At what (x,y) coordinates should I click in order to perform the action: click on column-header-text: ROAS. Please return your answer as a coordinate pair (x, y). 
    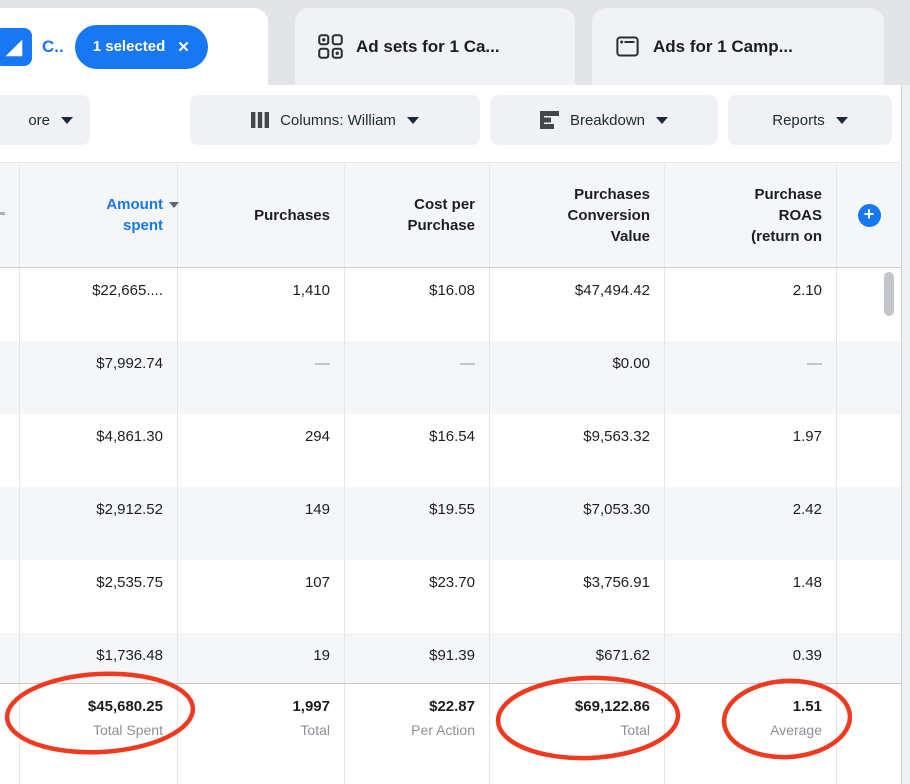
    Looking at the image, I should click on (800, 215).